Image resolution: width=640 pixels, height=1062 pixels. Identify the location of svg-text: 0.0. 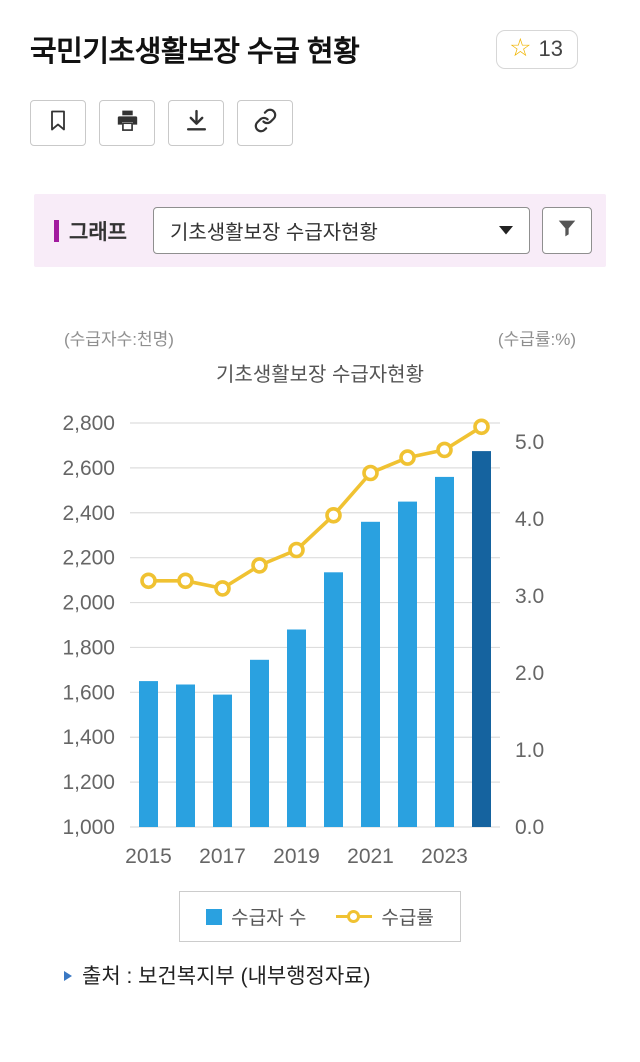
(529, 827).